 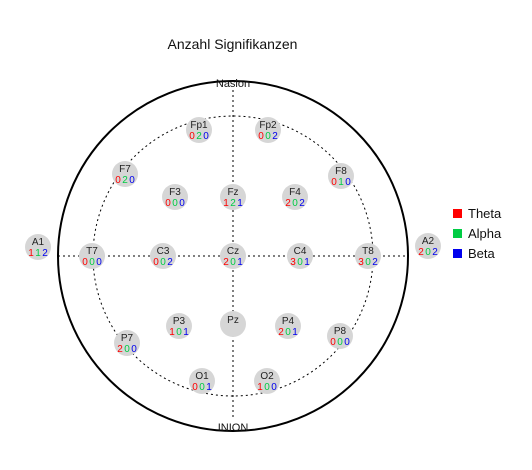 I want to click on inion-label: INION, so click(x=233, y=428).